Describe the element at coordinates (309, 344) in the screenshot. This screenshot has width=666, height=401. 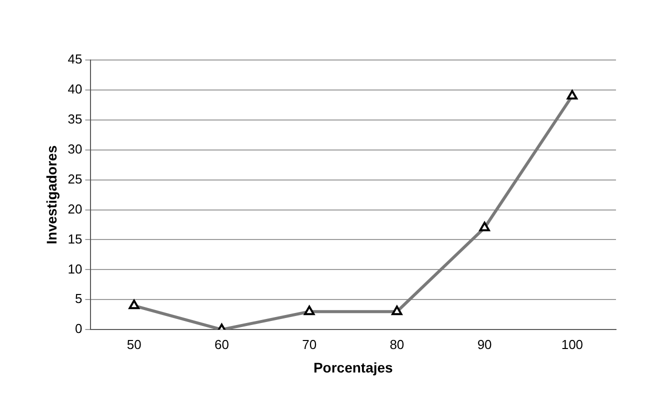
I see `x-tick-label: 70` at that location.